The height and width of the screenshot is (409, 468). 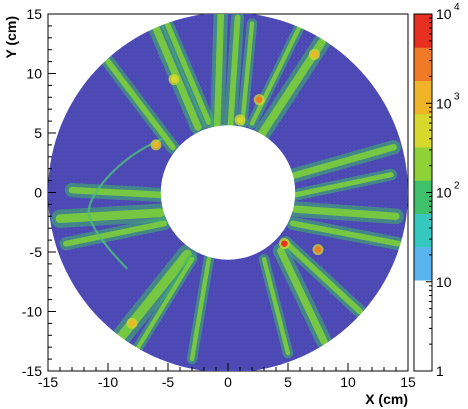 What do you see at coordinates (288, 382) in the screenshot?
I see `x-tick-label: 5` at bounding box center [288, 382].